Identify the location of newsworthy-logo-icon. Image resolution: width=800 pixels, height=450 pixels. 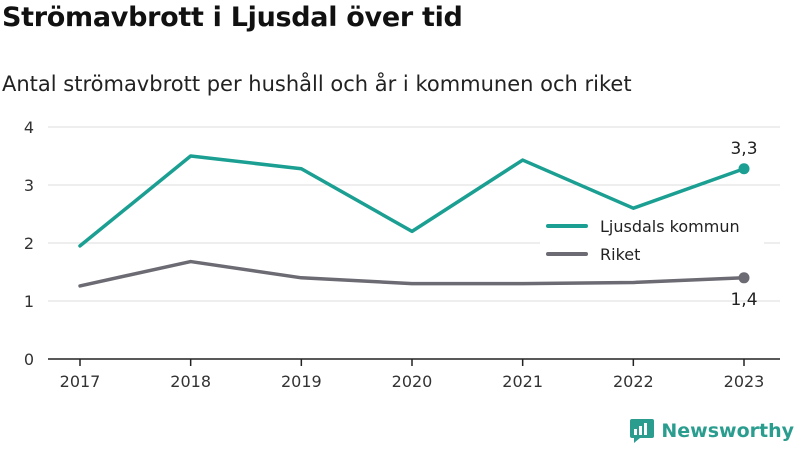
(642, 431).